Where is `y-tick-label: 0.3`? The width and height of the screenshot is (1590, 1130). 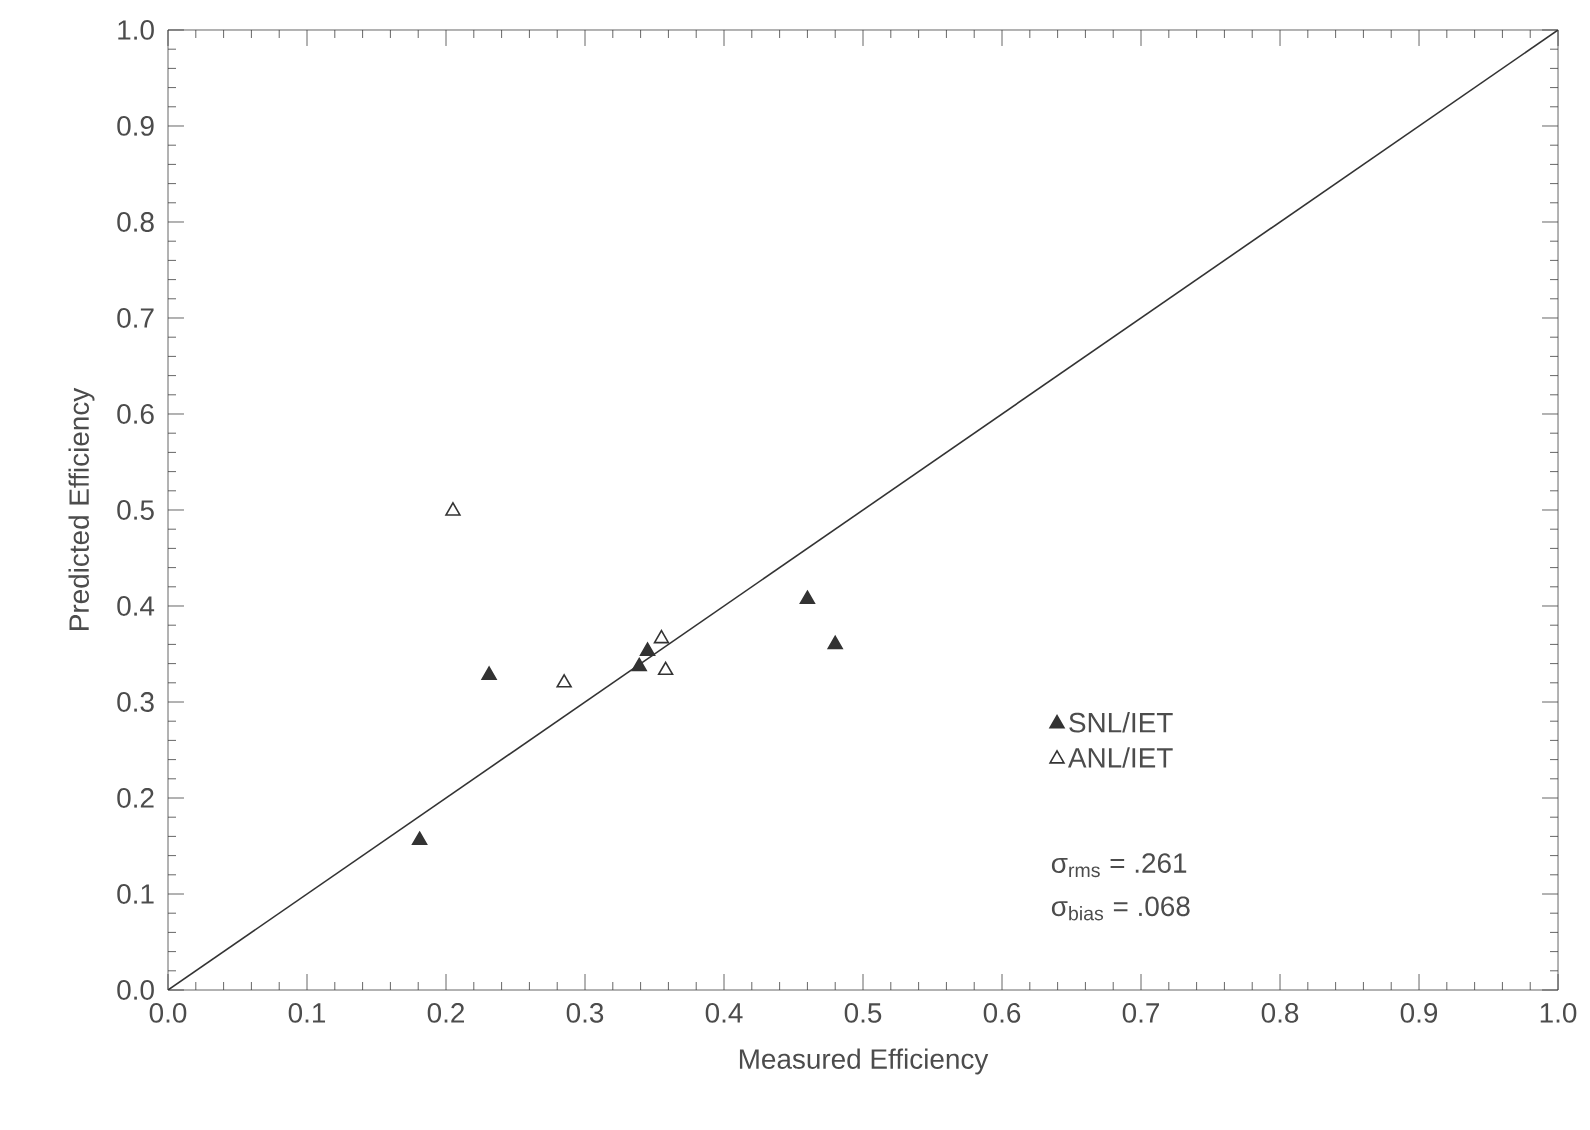 y-tick-label: 0.3 is located at coordinates (135, 702).